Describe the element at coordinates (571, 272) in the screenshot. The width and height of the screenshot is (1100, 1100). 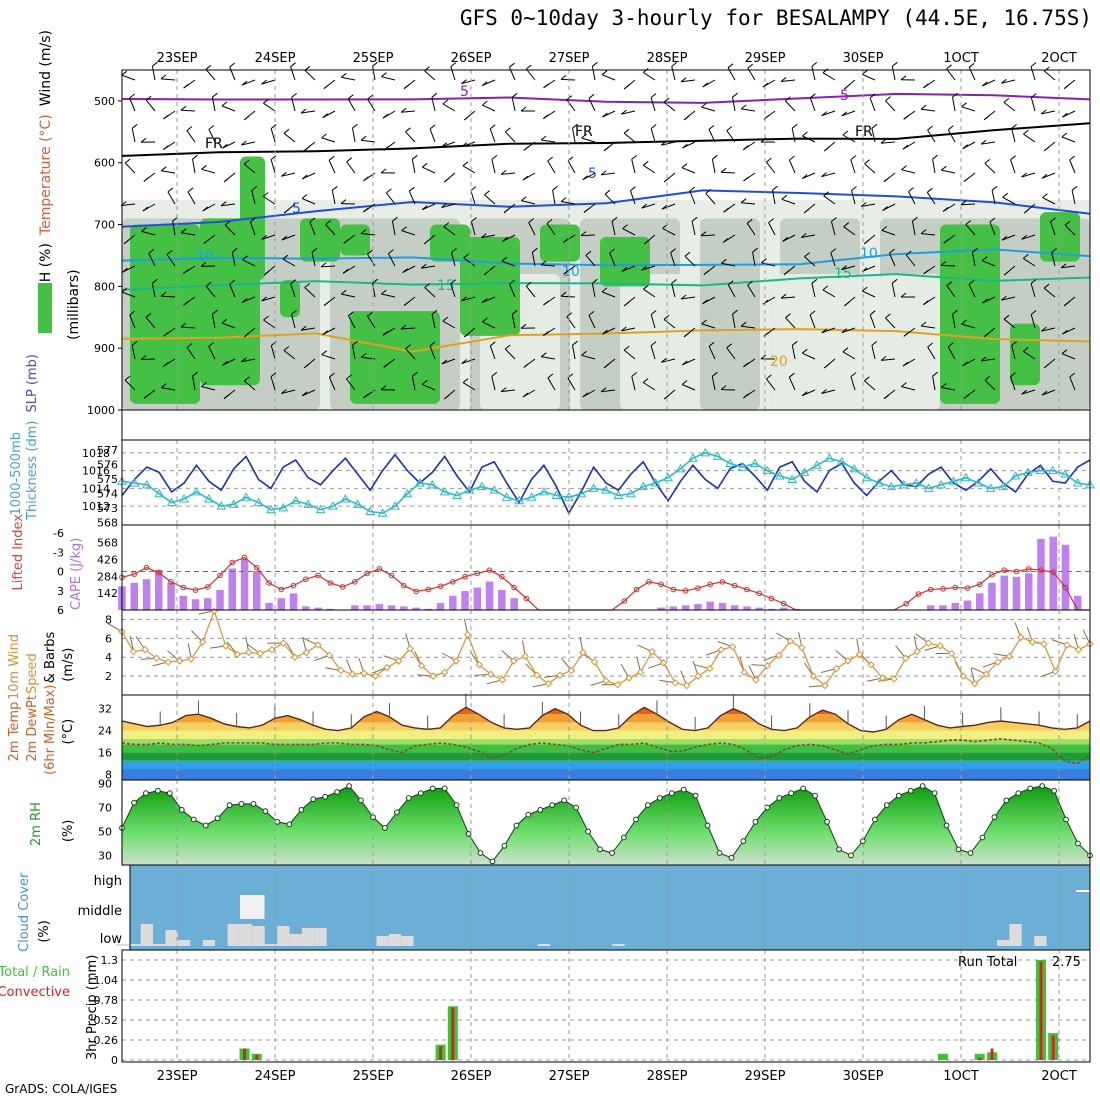
I see `contour-label: 10` at that location.